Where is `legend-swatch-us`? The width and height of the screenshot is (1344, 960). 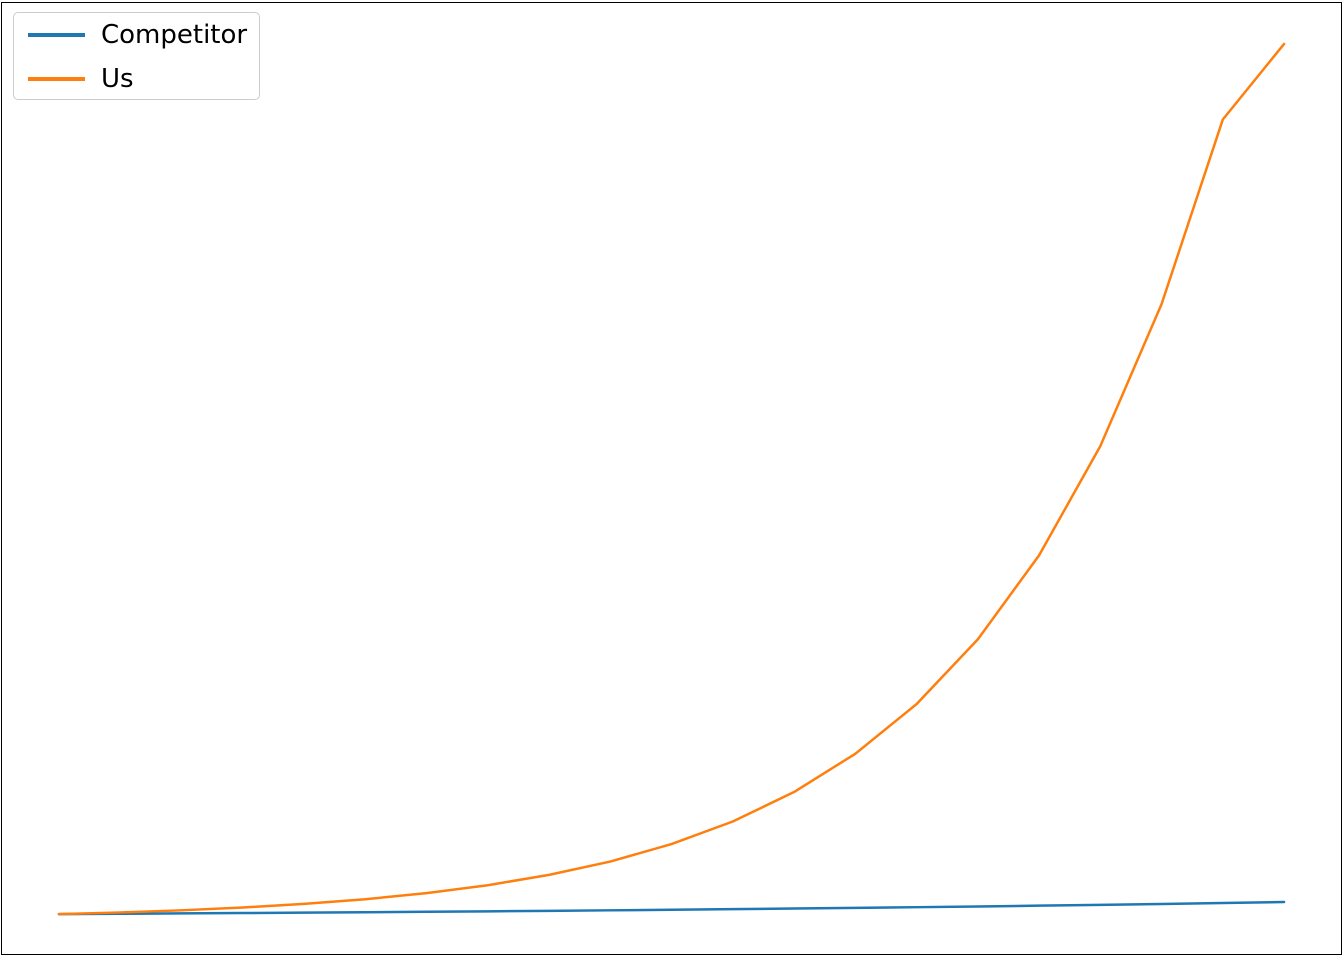
legend-swatch-us is located at coordinates (56, 79).